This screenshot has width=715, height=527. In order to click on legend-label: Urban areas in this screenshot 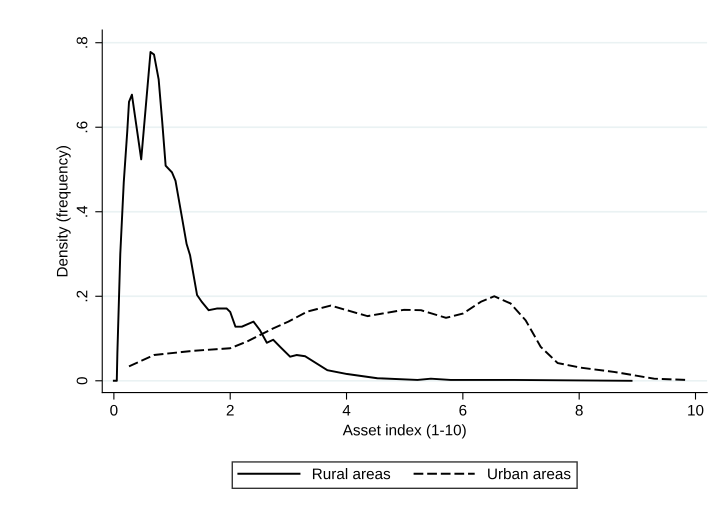, I will do `click(529, 474)`.